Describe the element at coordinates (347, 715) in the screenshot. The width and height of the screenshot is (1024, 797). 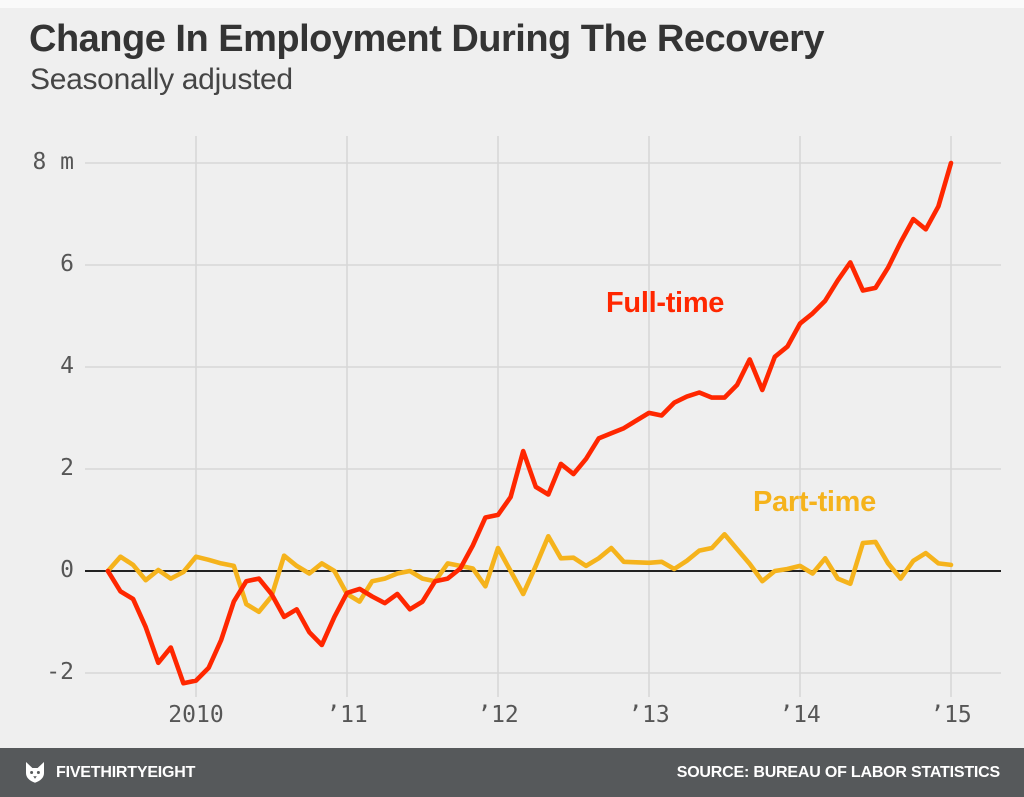
I see `x-axis-label: ’11` at that location.